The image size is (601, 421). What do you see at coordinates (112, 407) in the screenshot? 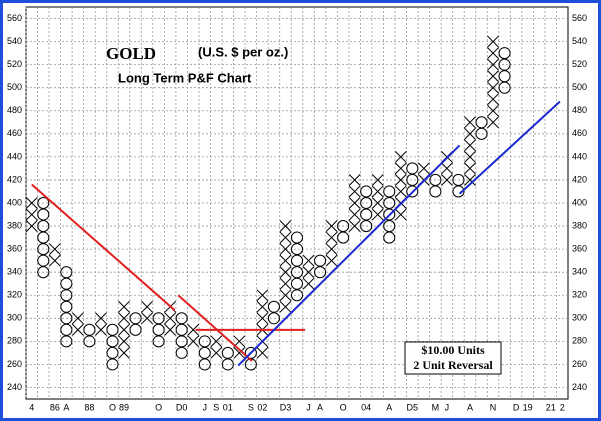
I see `x-tick-label: O` at bounding box center [112, 407].